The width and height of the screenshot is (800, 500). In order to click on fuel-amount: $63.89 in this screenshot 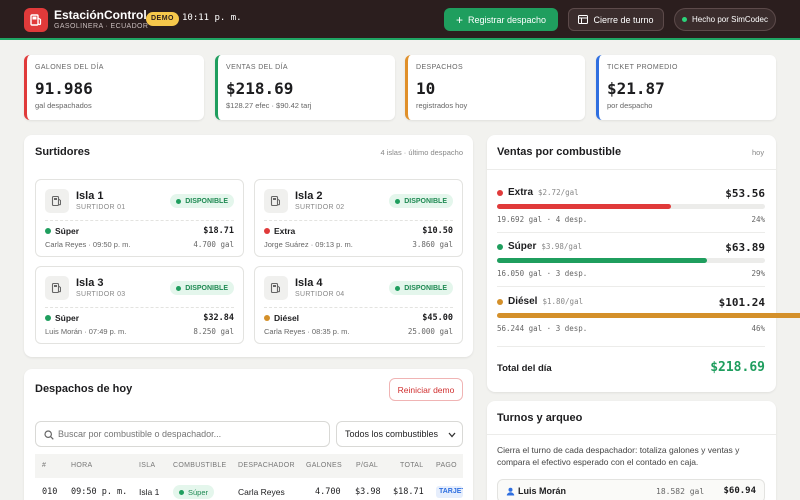, I will do `click(745, 247)`.